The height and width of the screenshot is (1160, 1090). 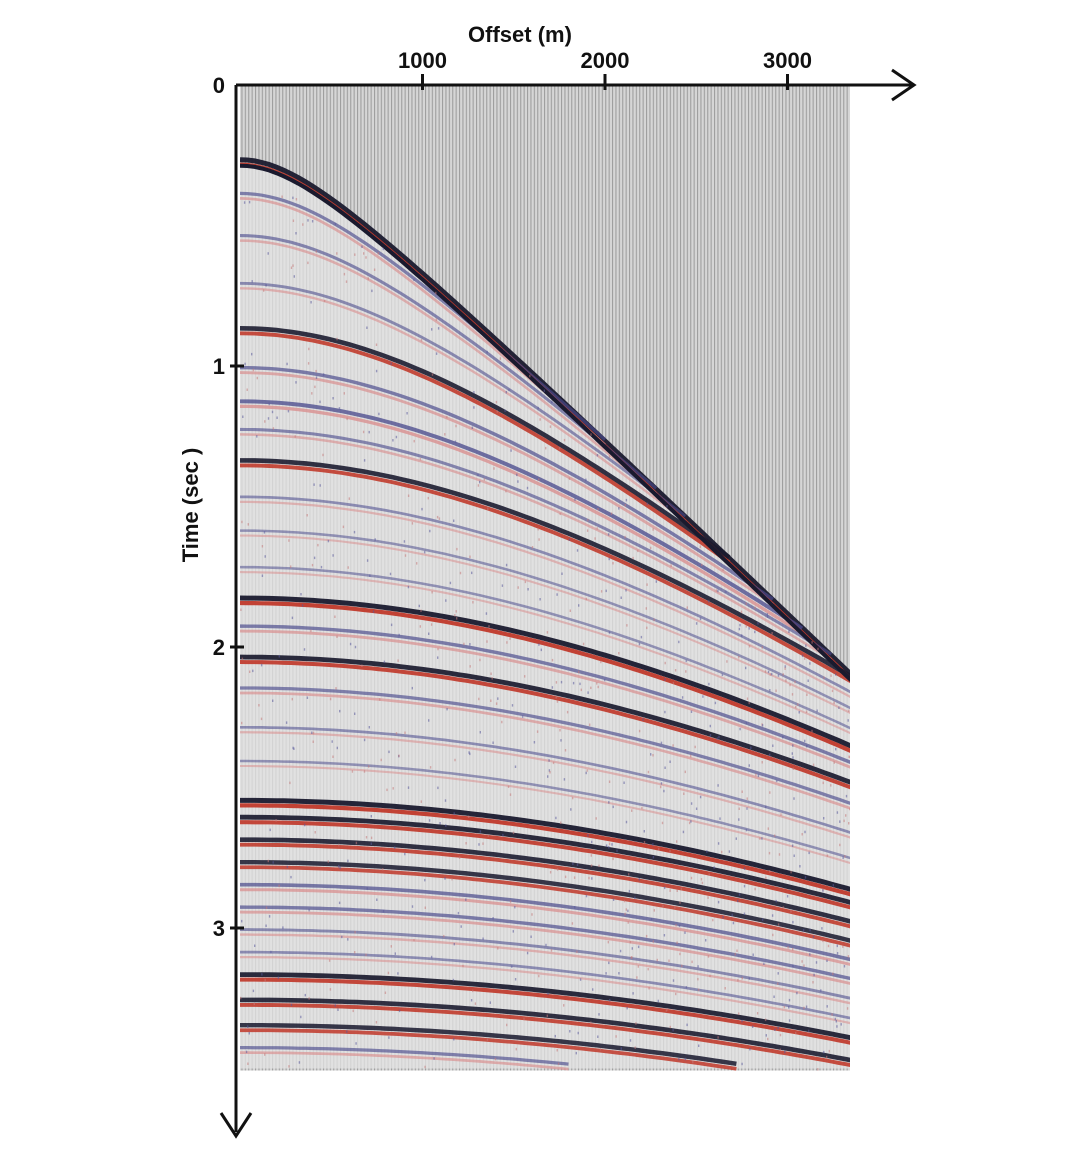 I want to click on x-tick-label: 2000, so click(x=605, y=60).